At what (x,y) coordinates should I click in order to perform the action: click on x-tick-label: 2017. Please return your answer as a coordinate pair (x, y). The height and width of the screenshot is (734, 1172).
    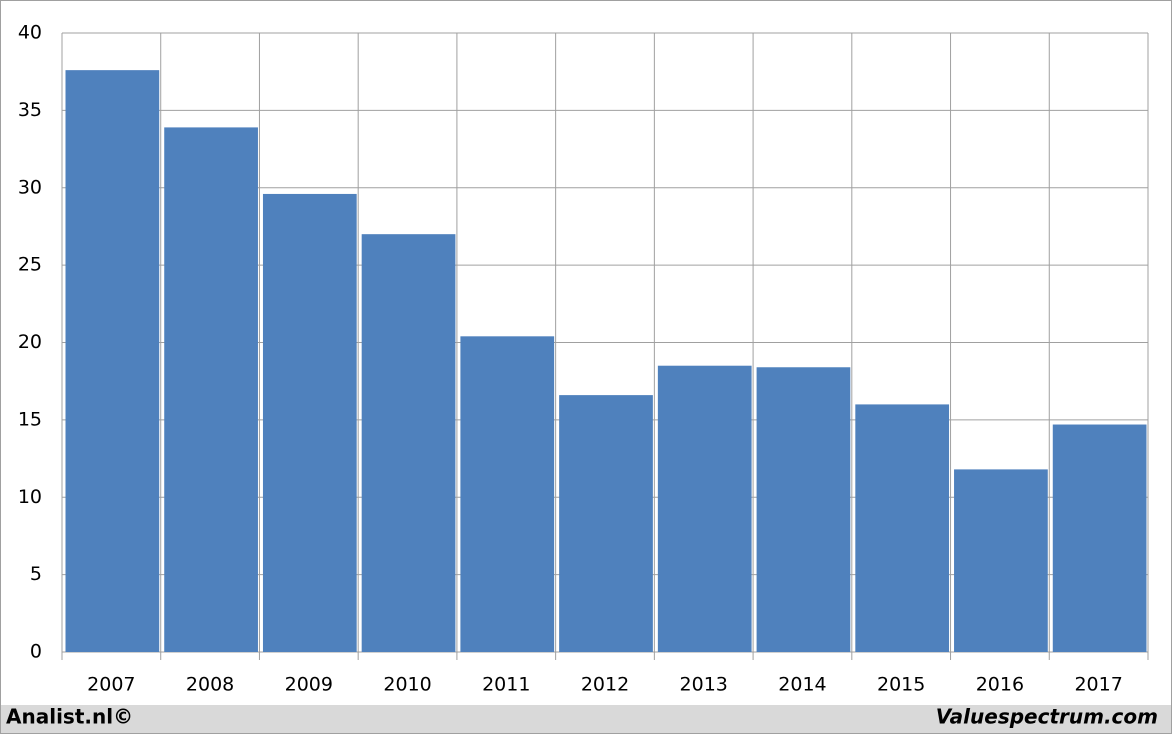
    Looking at the image, I should click on (1098, 685).